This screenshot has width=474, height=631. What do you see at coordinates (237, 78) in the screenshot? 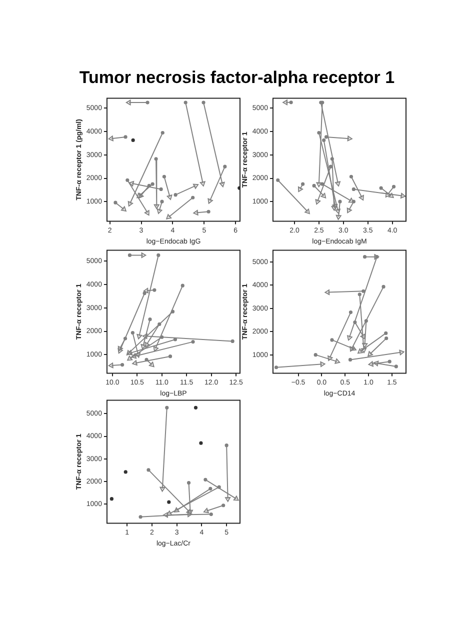
I see `chart-title: Tumor necrosis factor-alpha receptor 1` at bounding box center [237, 78].